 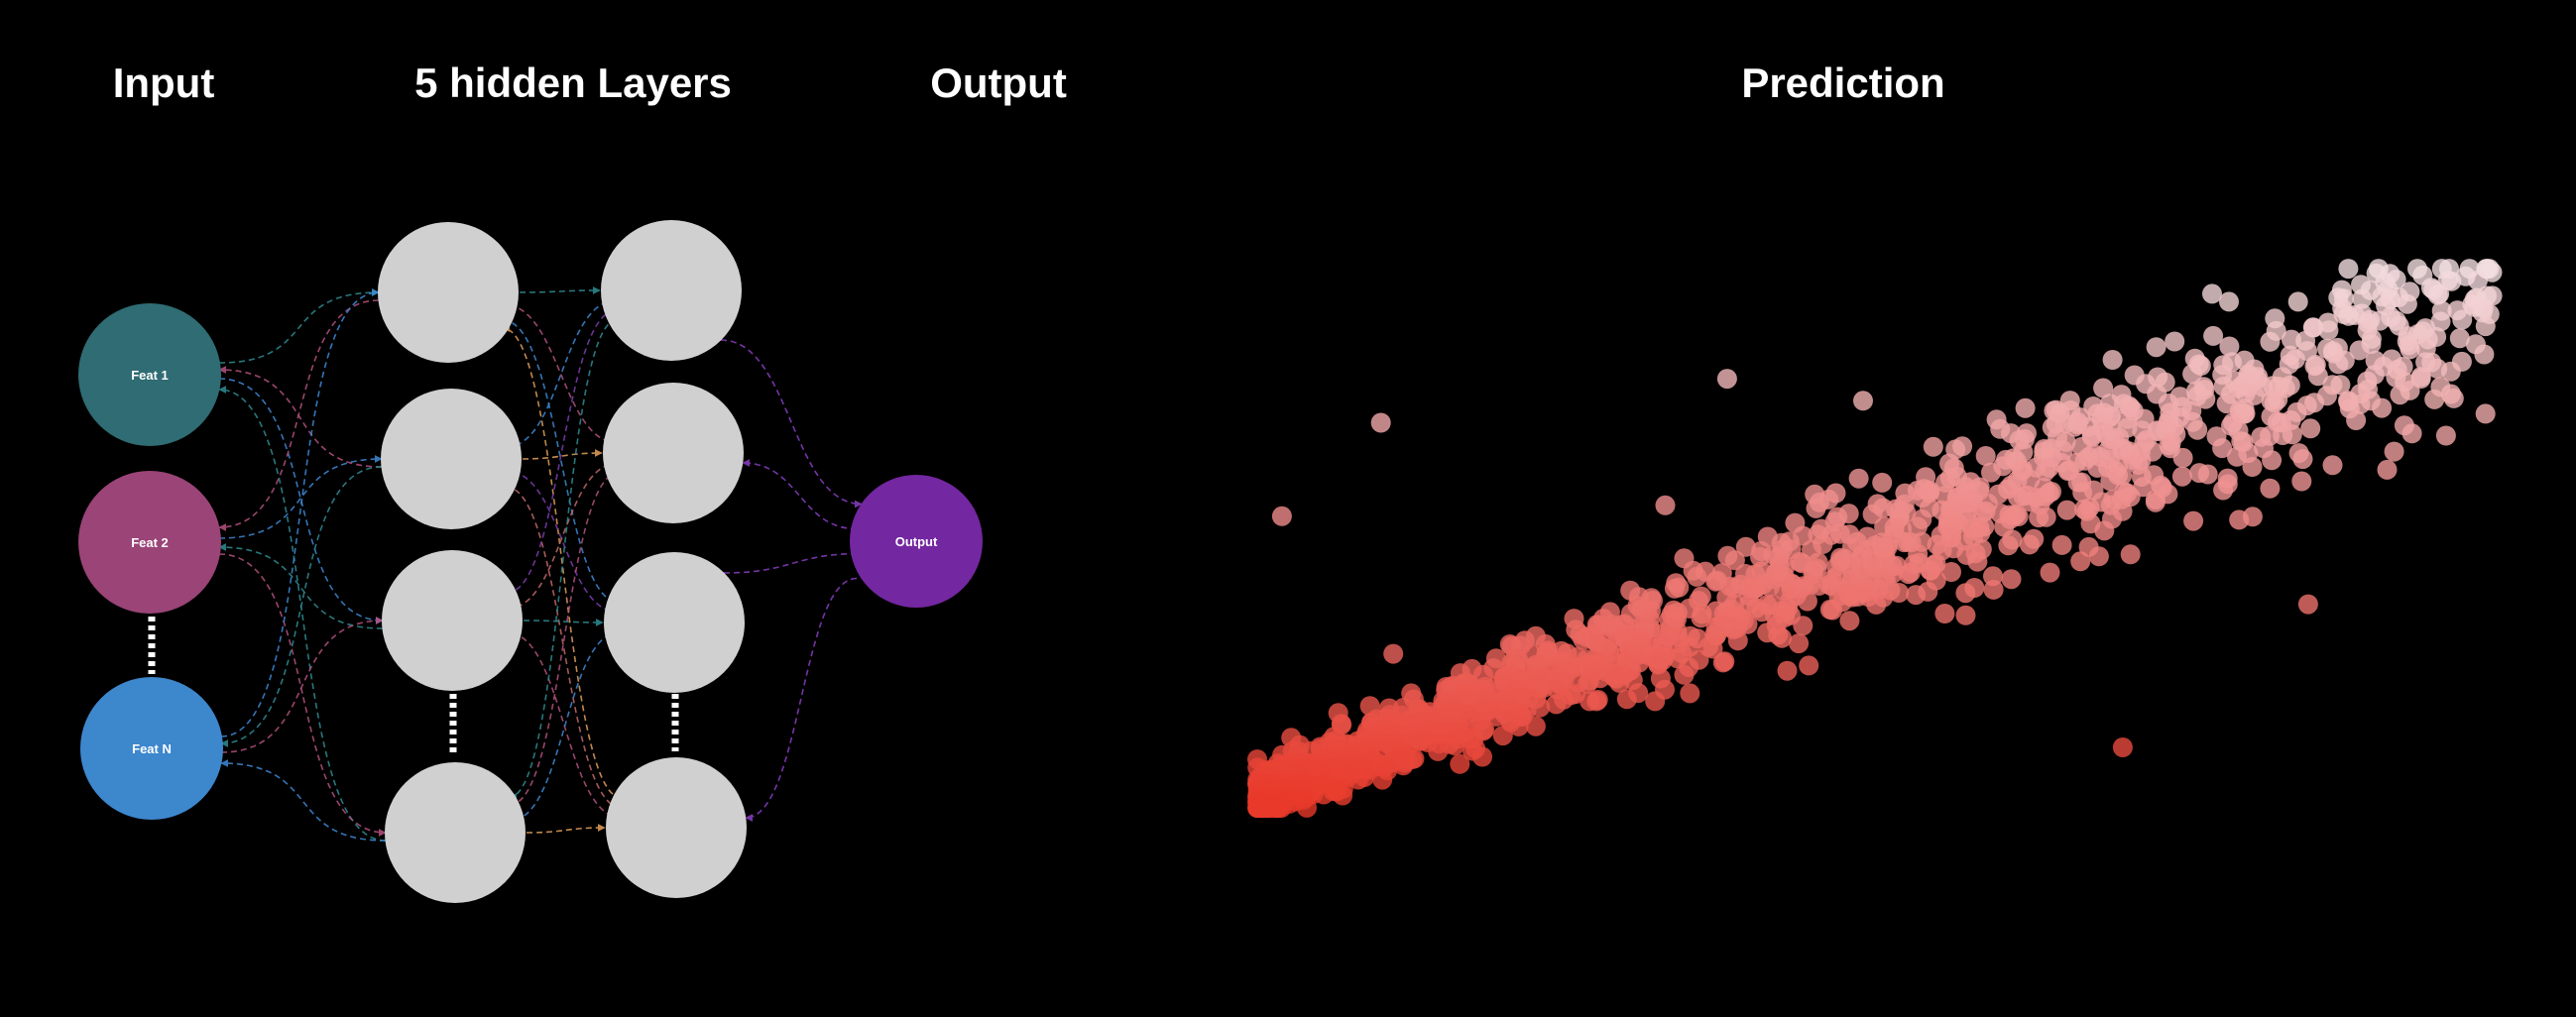 What do you see at coordinates (299, 326) in the screenshot?
I see `edge-in0-h10` at bounding box center [299, 326].